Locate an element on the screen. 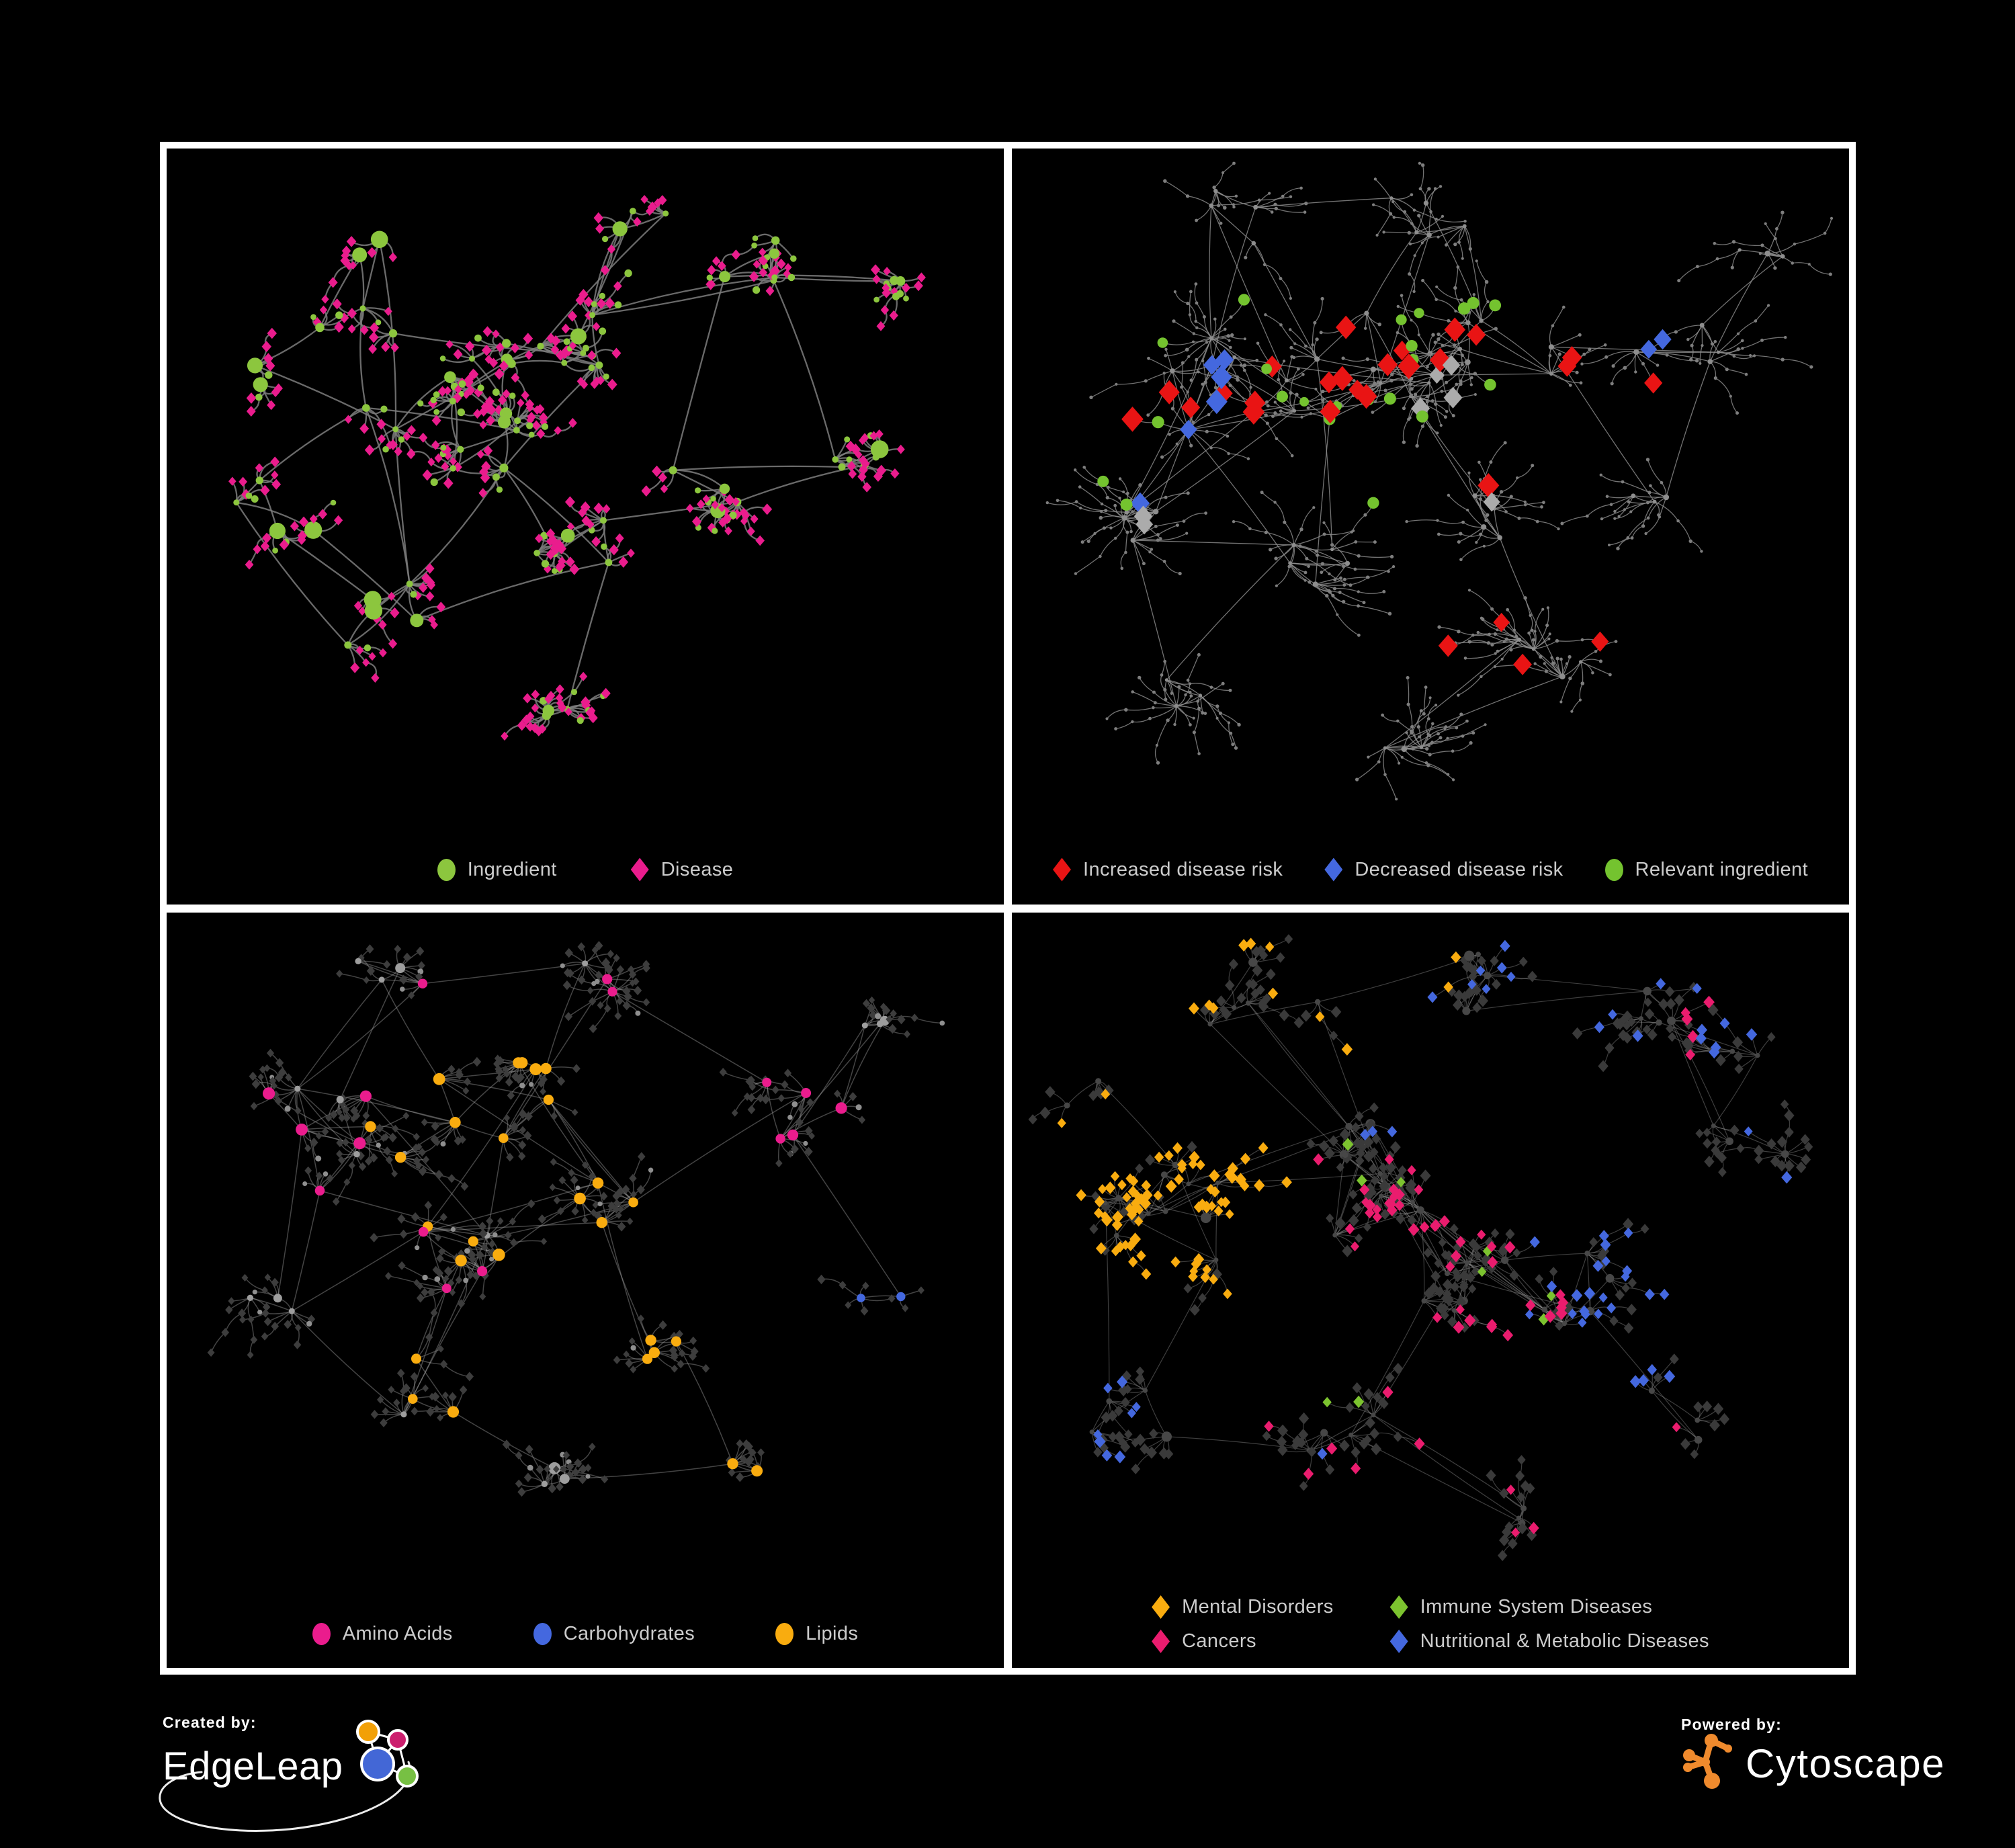  created-by-block: Created by: EdgeLeap is located at coordinates (293, 1773).